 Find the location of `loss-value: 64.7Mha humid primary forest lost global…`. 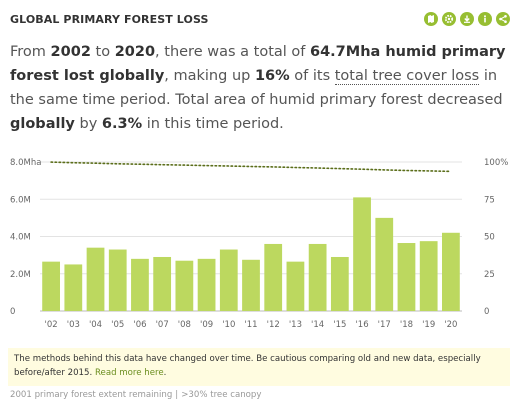

loss-value: 64.7Mha humid primary forest lost global… is located at coordinates (258, 64).